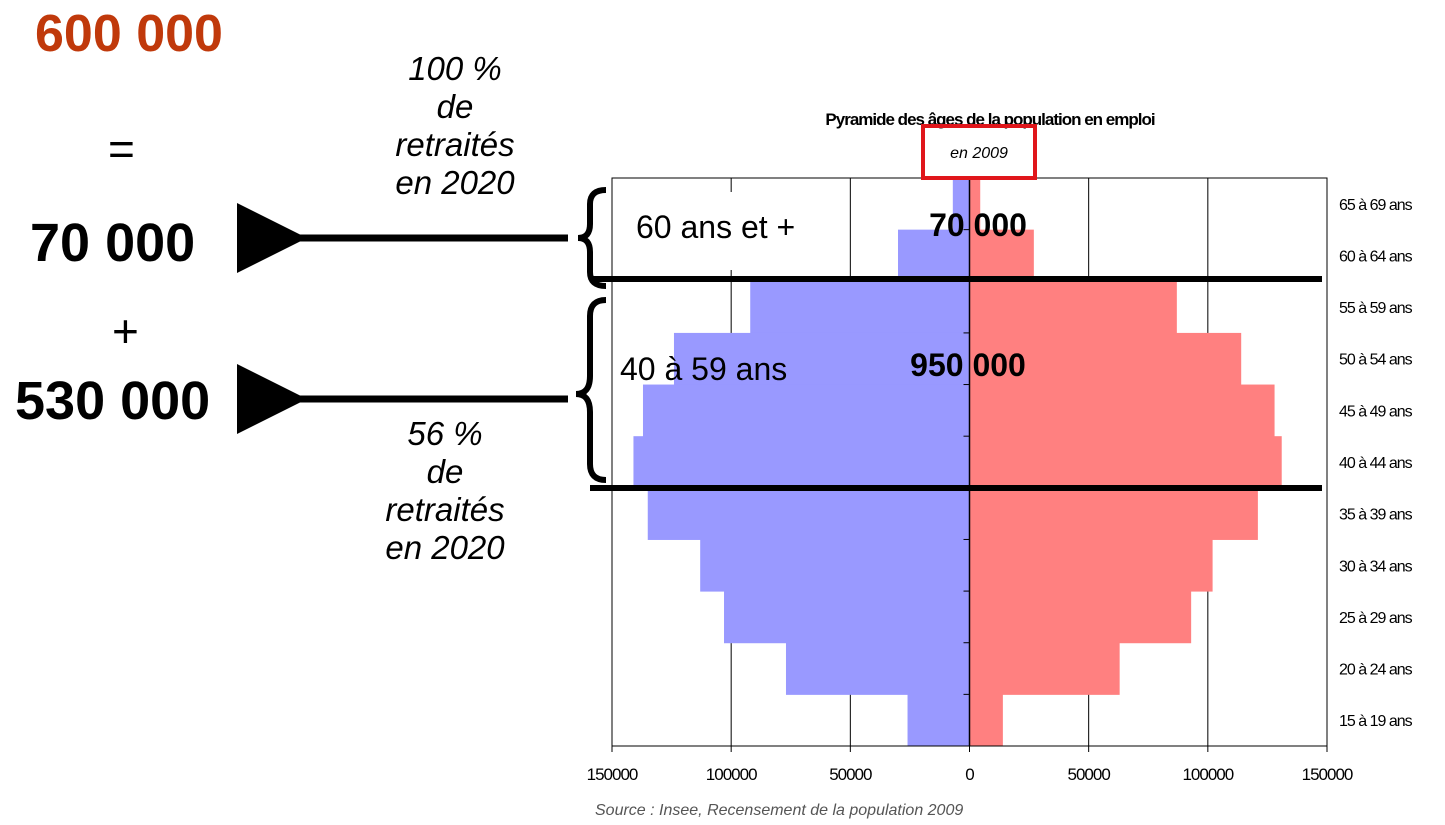 The height and width of the screenshot is (825, 1445). What do you see at coordinates (1376, 618) in the screenshot?
I see `y-category-label: 25 à 29 ans` at bounding box center [1376, 618].